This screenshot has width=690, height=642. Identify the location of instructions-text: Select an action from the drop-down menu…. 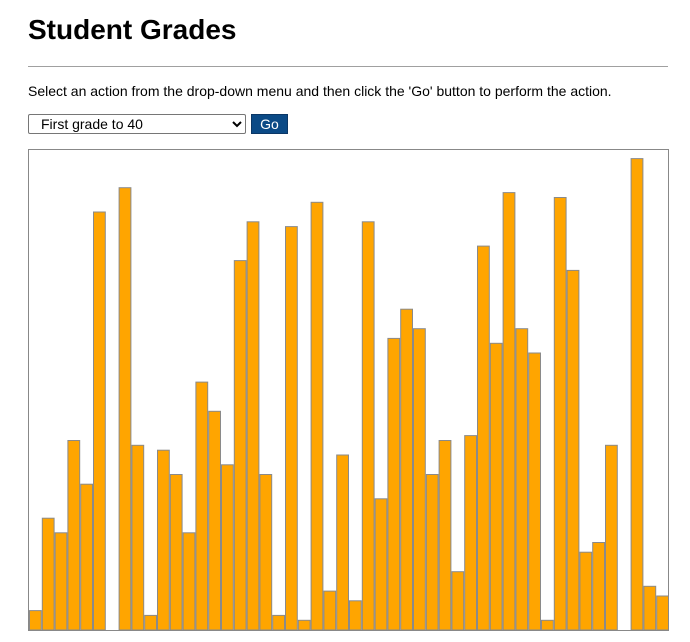
(320, 91).